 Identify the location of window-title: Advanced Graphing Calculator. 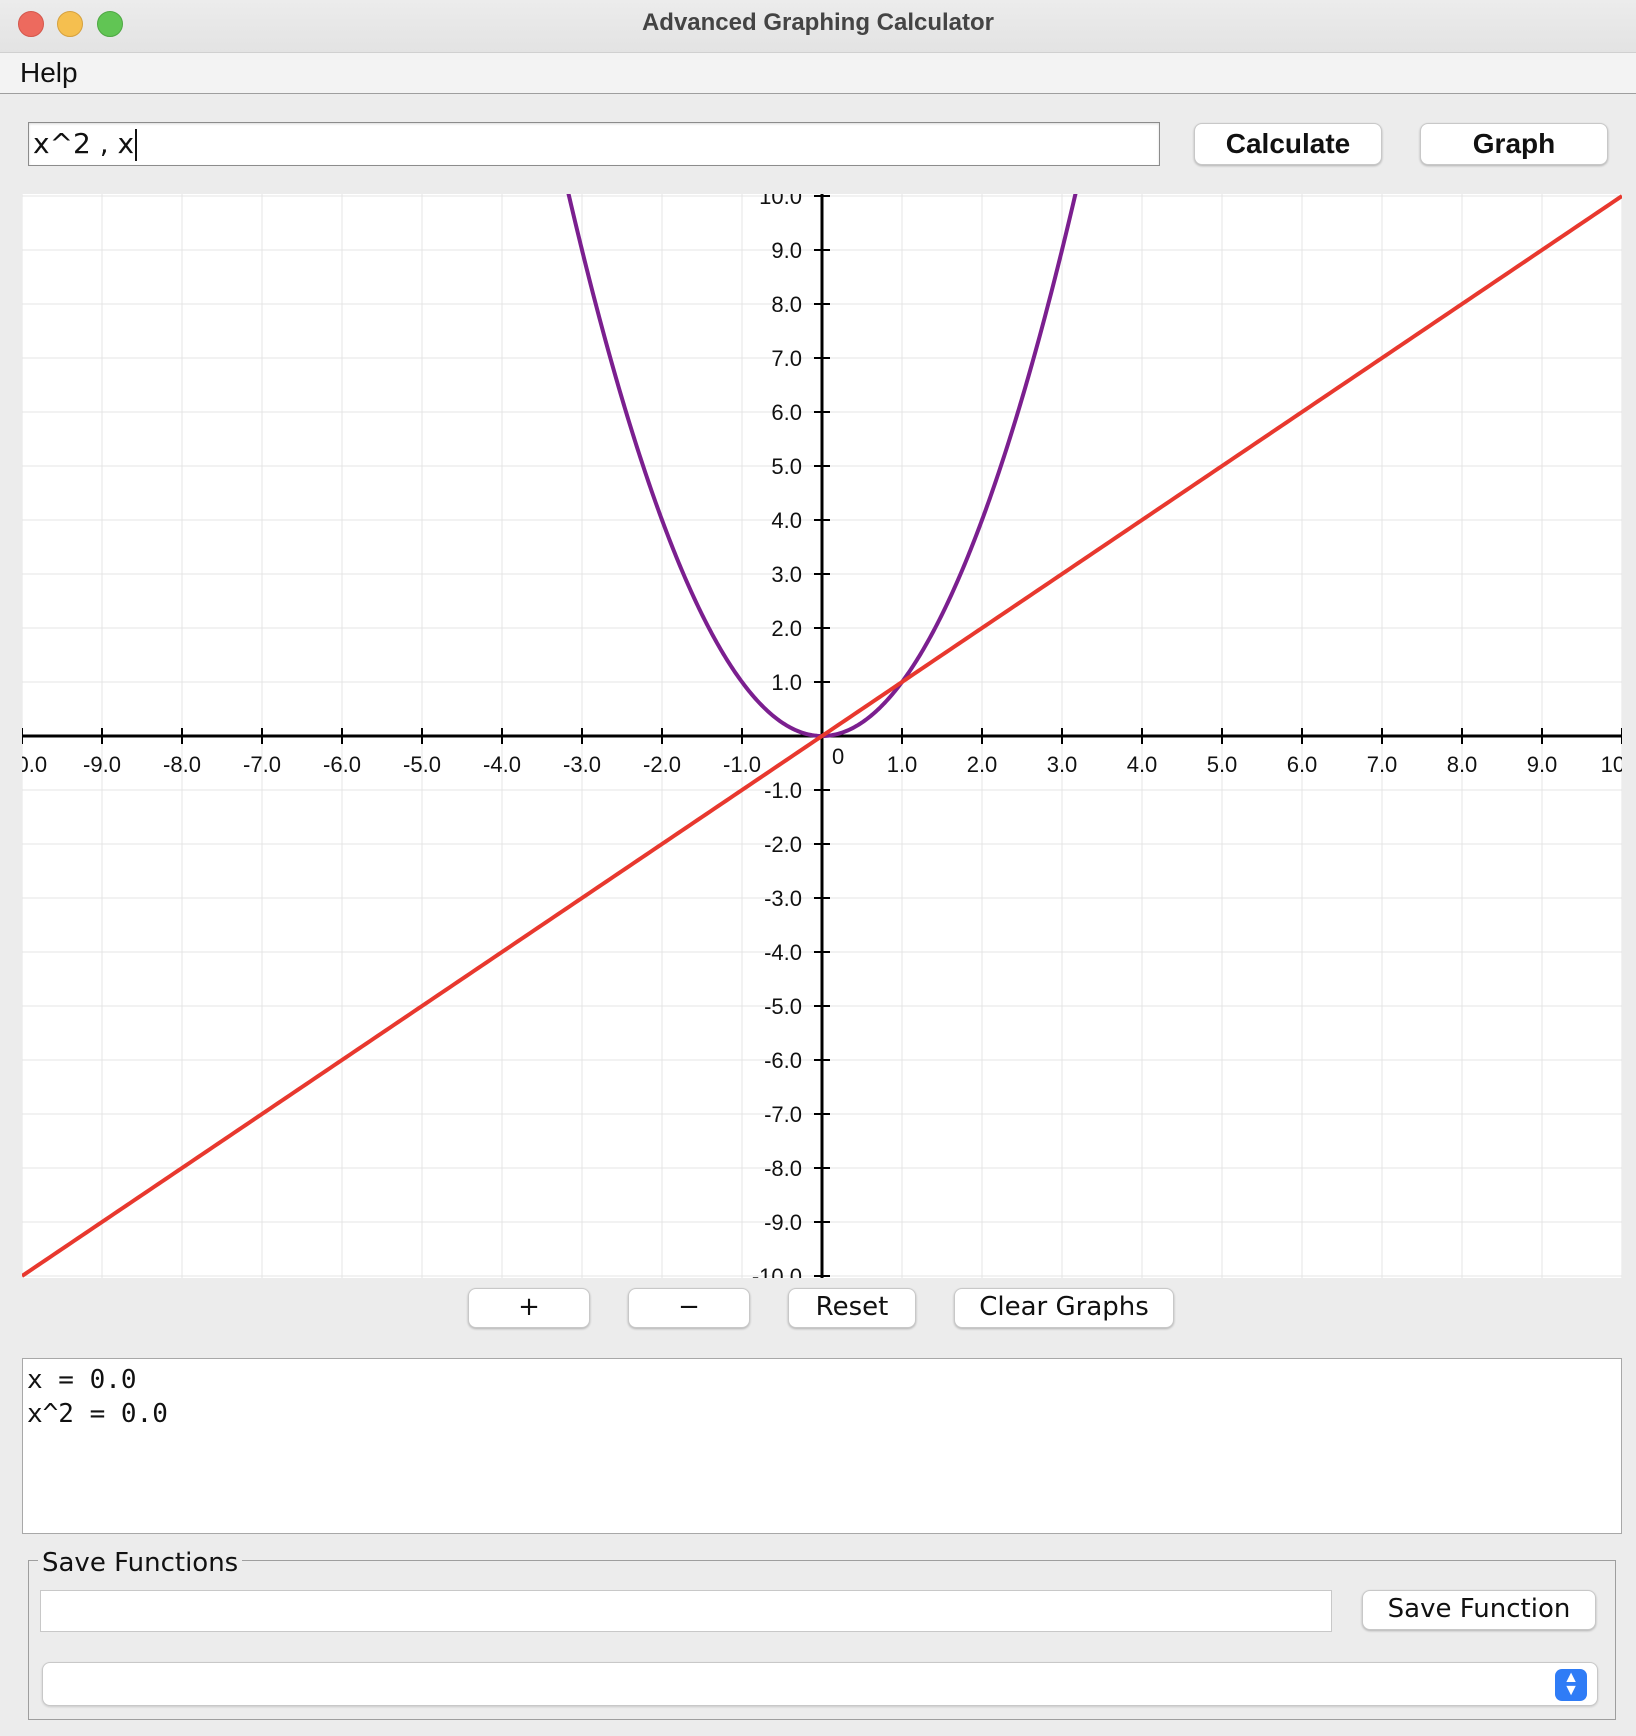
(818, 22).